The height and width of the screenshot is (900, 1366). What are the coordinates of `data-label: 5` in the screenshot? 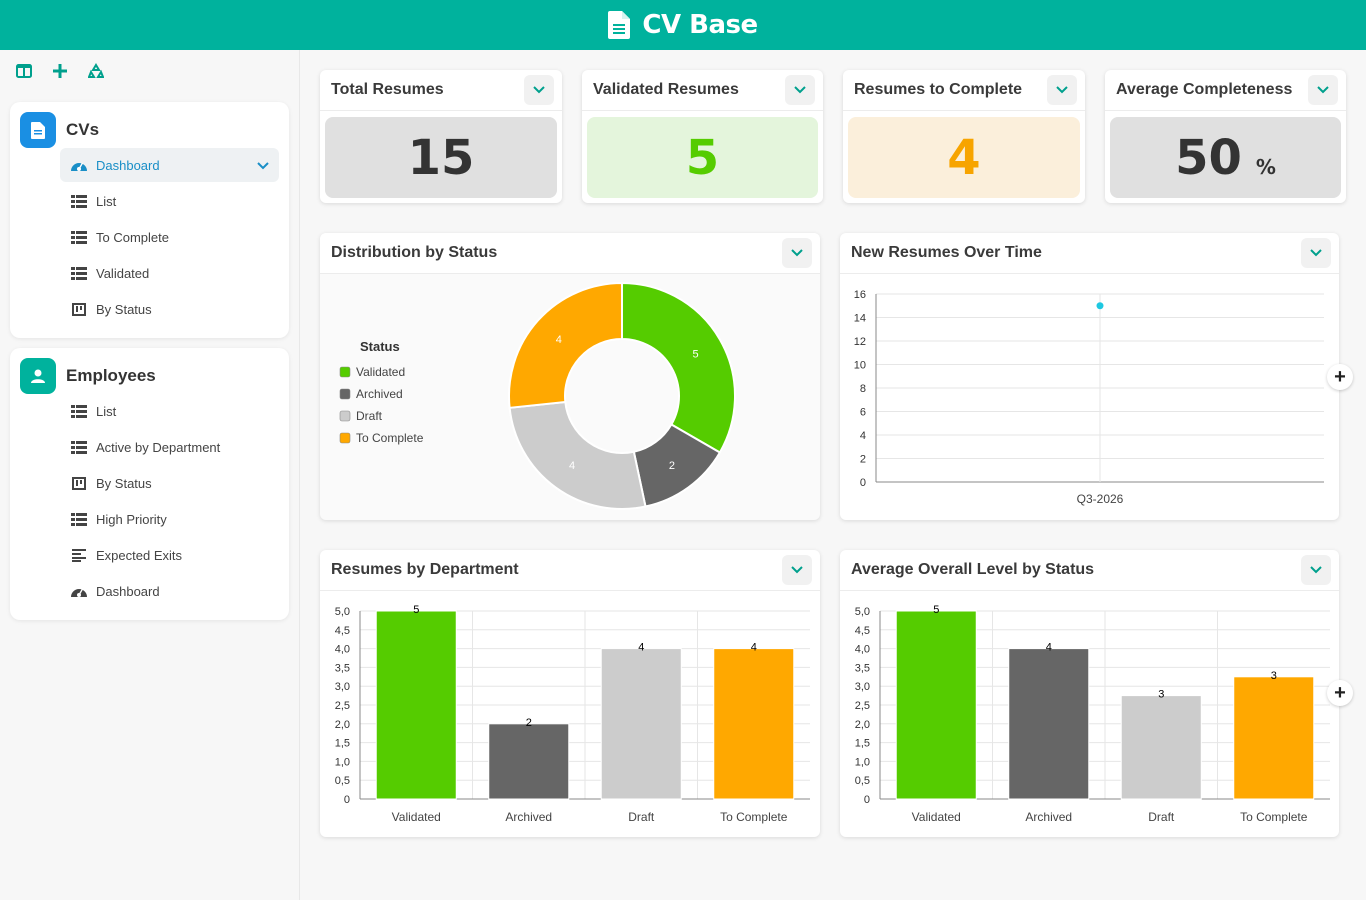 It's located at (936, 610).